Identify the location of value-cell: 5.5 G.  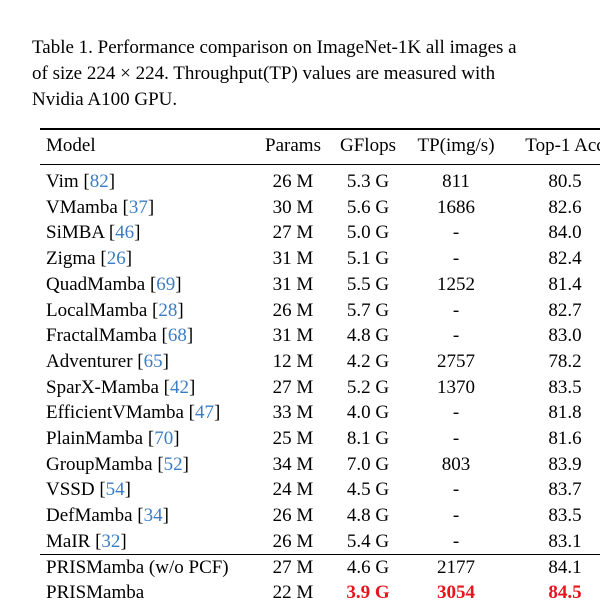
(368, 284).